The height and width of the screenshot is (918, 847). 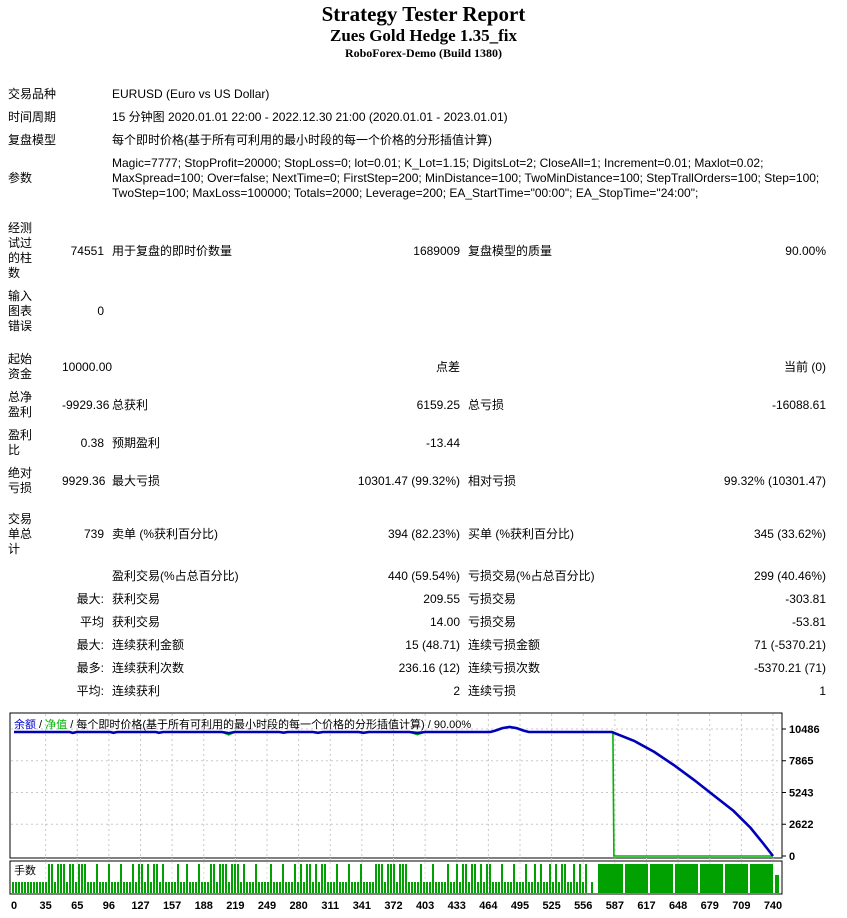 I want to click on row-value-2: 2, so click(x=456, y=691).